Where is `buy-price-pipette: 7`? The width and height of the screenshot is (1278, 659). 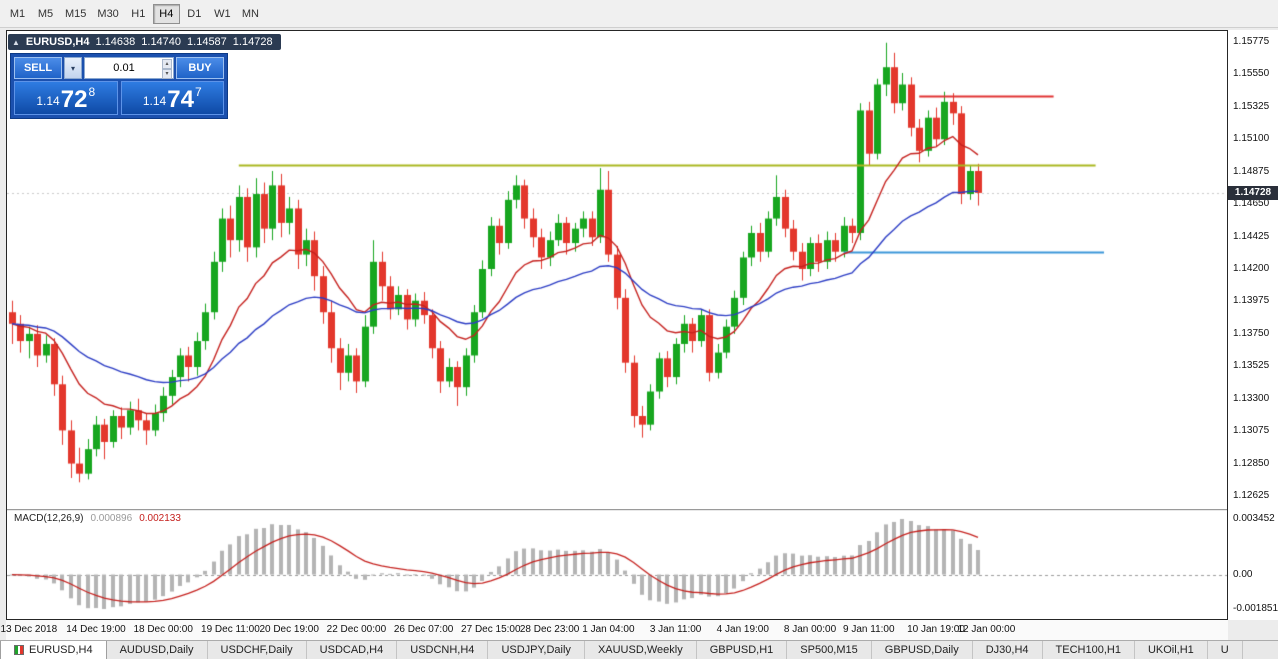
buy-price-pipette: 7 is located at coordinates (198, 92).